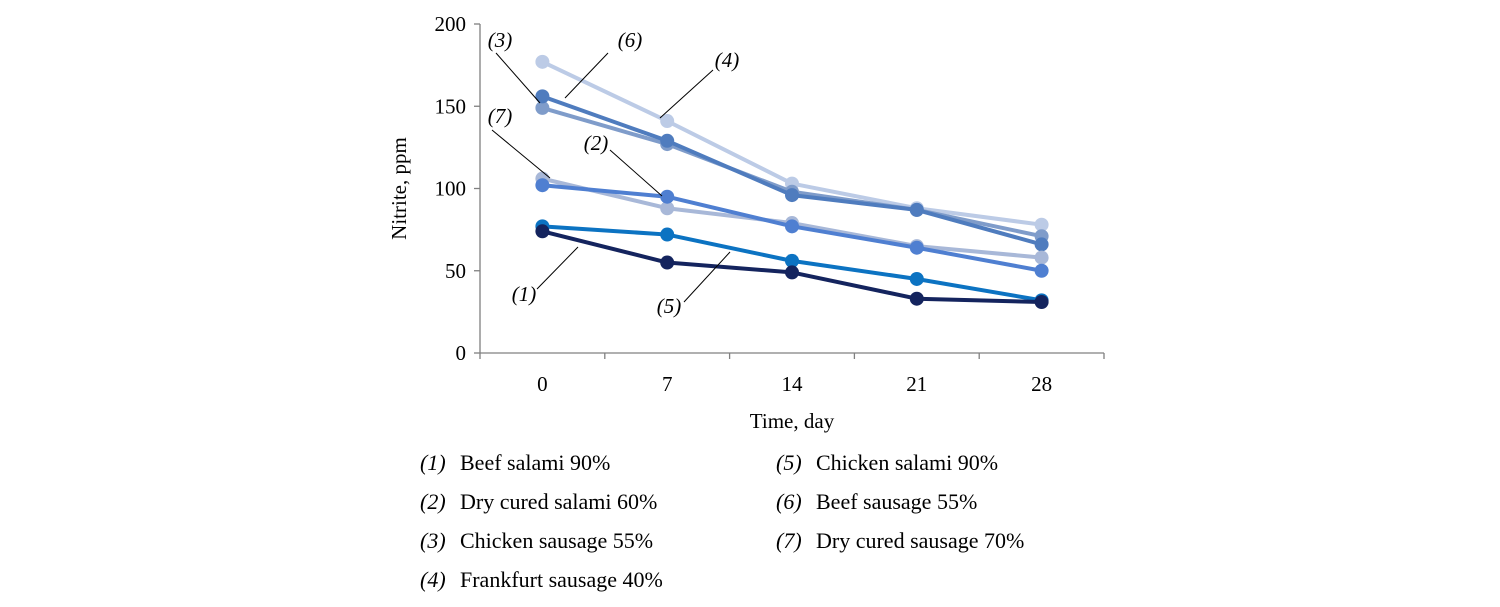 This screenshot has height=607, width=1500. Describe the element at coordinates (789, 501) in the screenshot. I see `legend-item-id: (6)` at that location.